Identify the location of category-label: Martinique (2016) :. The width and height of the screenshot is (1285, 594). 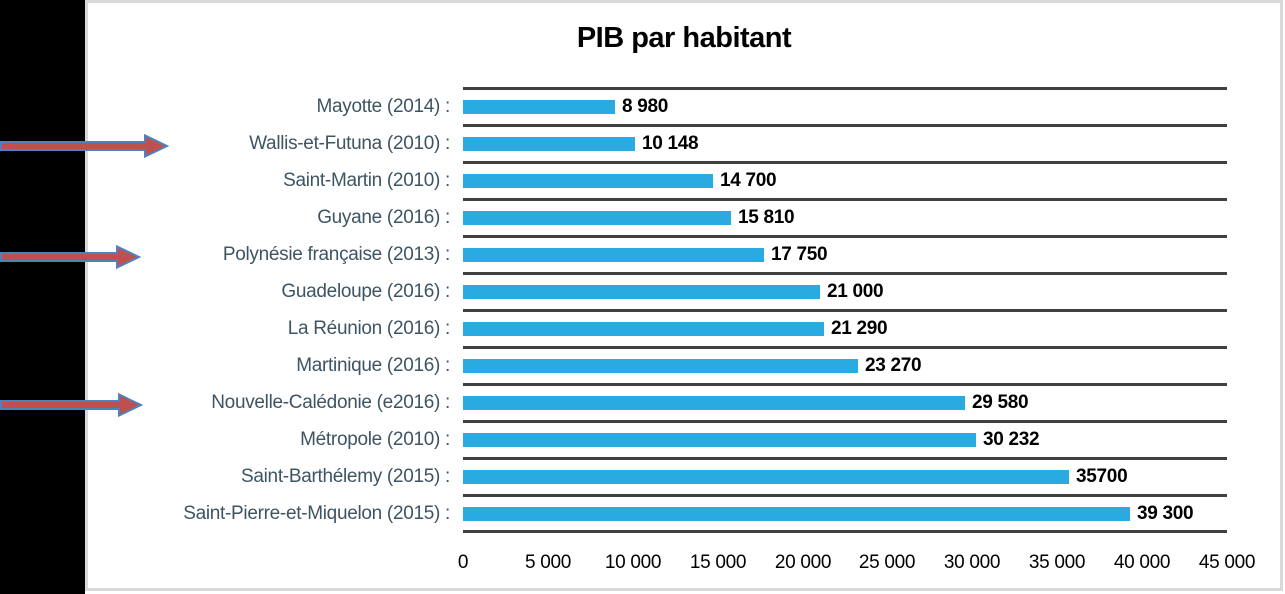
(373, 365).